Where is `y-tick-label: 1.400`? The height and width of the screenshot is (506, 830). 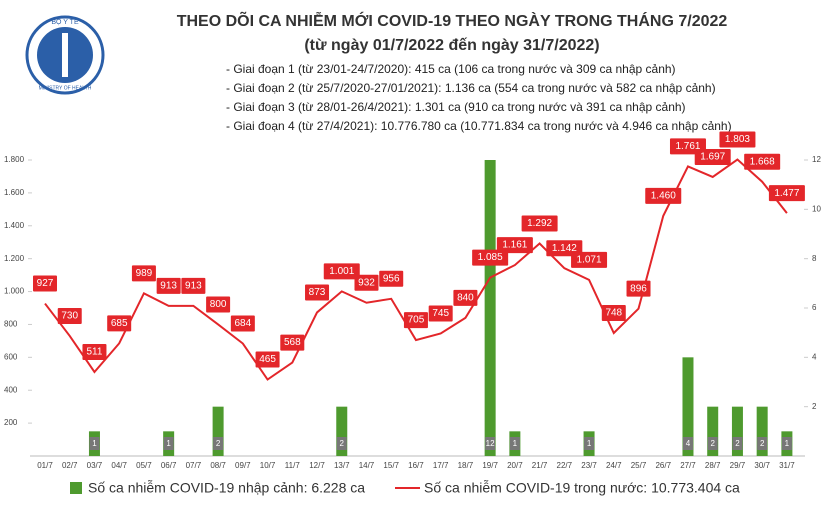
y-tick-label: 1.400 is located at coordinates (14, 225).